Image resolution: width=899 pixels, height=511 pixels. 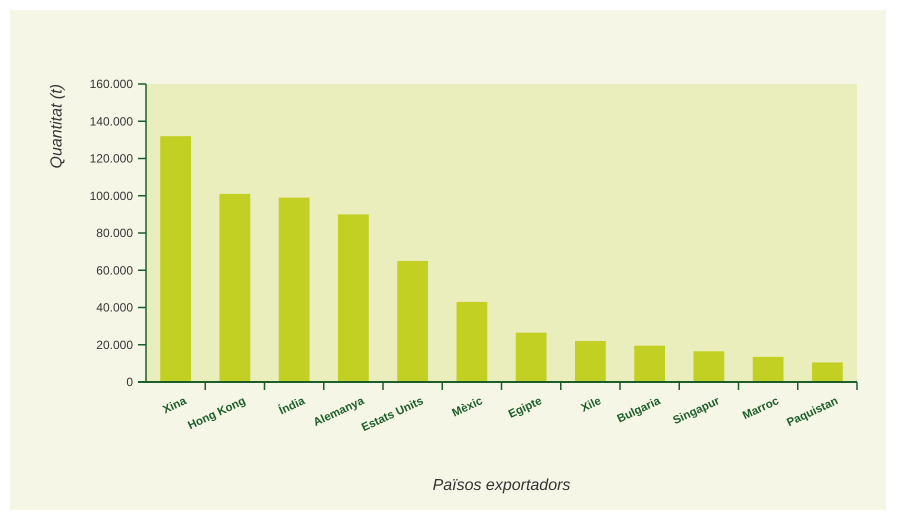 What do you see at coordinates (591, 405) in the screenshot?
I see `x-tick-label: Xile` at bounding box center [591, 405].